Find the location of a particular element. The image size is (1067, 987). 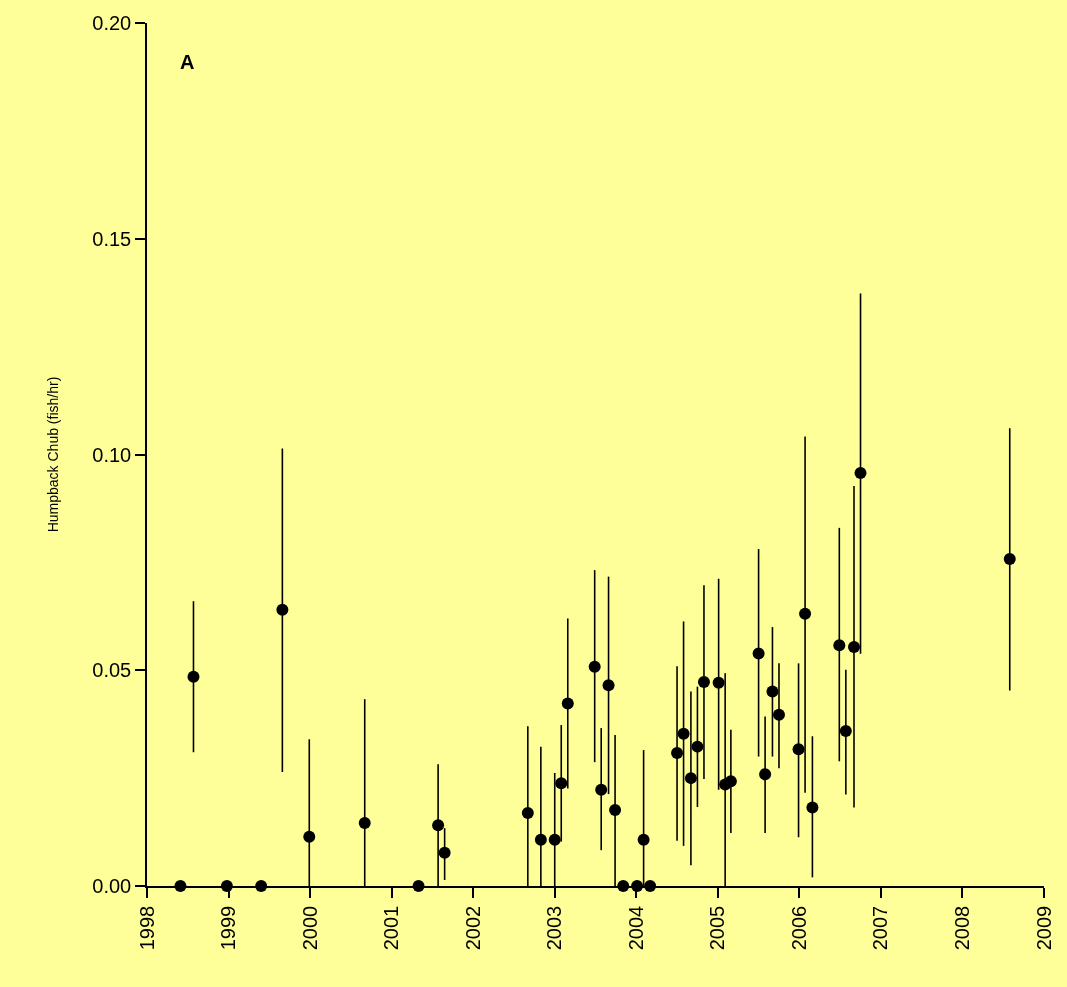

y-tick-label: 0.10 is located at coordinates (112, 454).